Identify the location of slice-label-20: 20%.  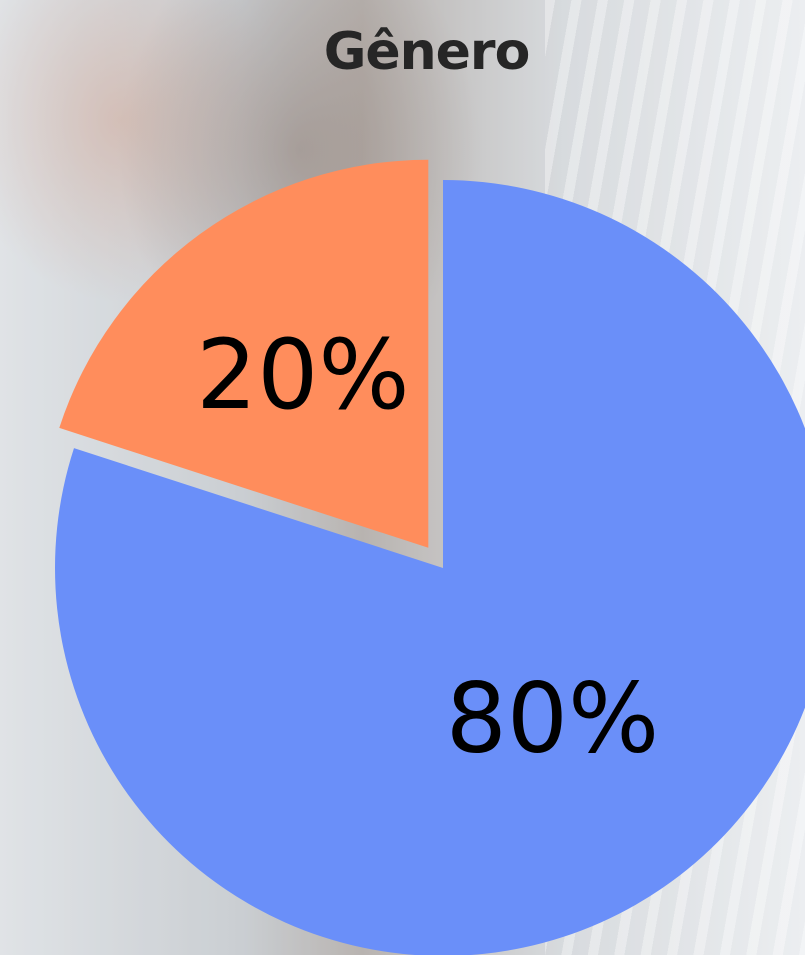
(302, 375).